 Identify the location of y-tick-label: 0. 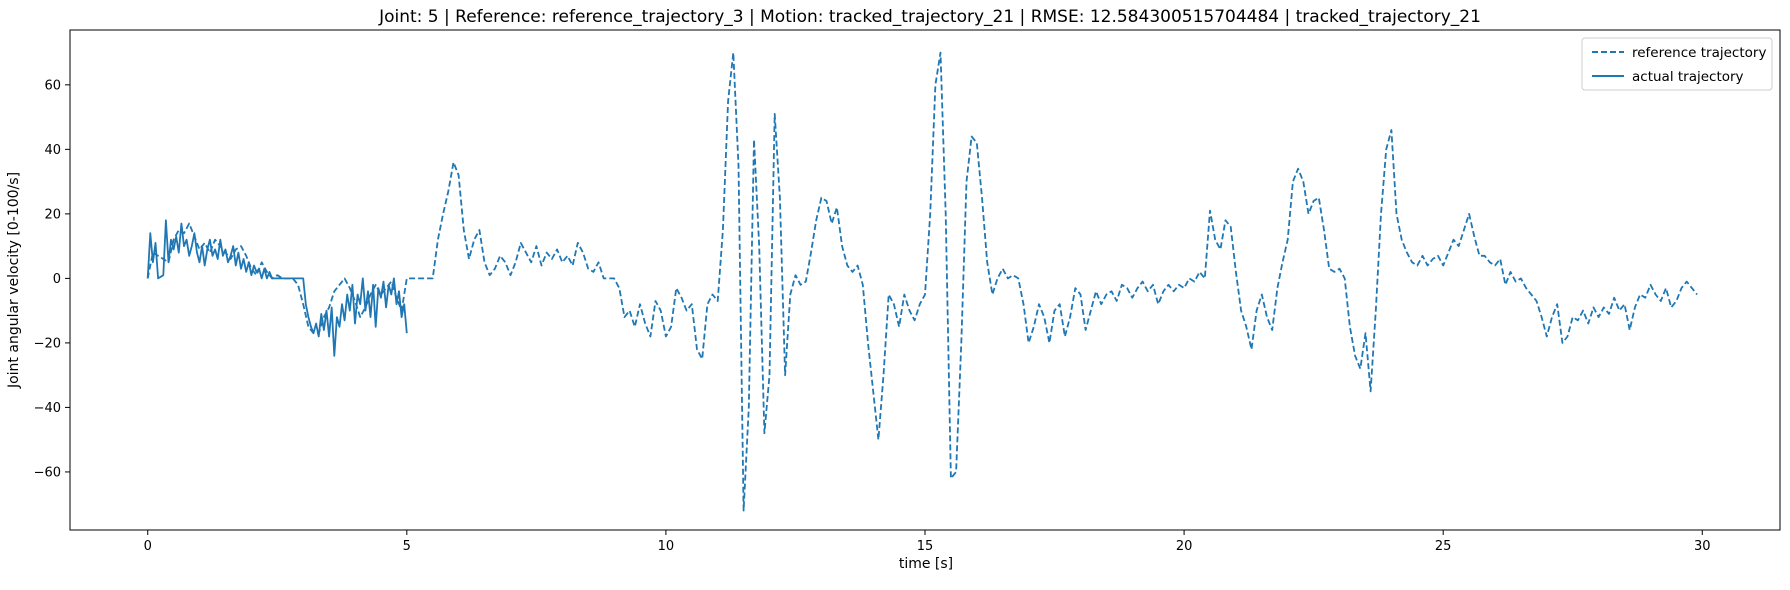
(57, 279).